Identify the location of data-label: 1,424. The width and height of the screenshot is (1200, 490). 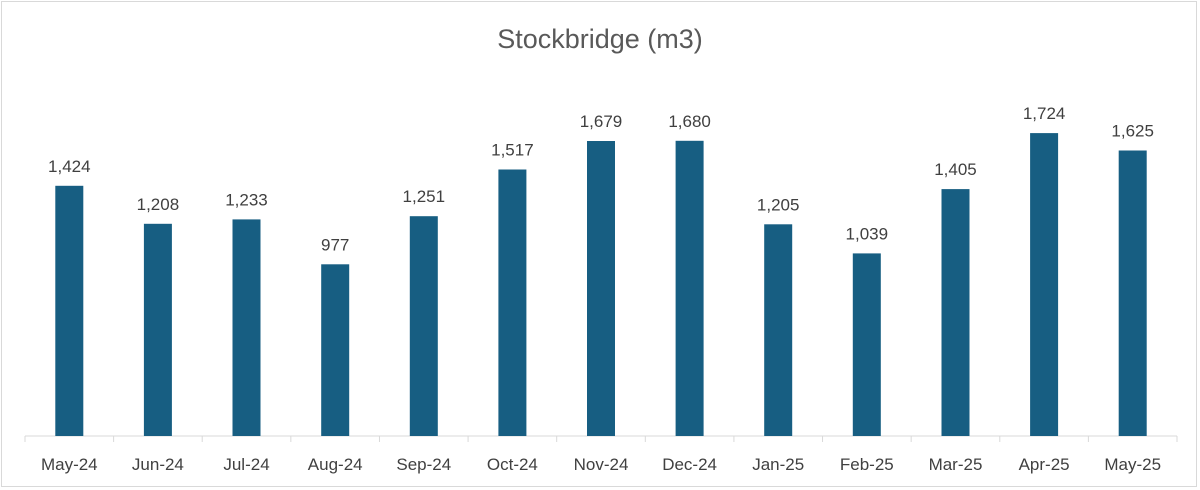
(69, 166).